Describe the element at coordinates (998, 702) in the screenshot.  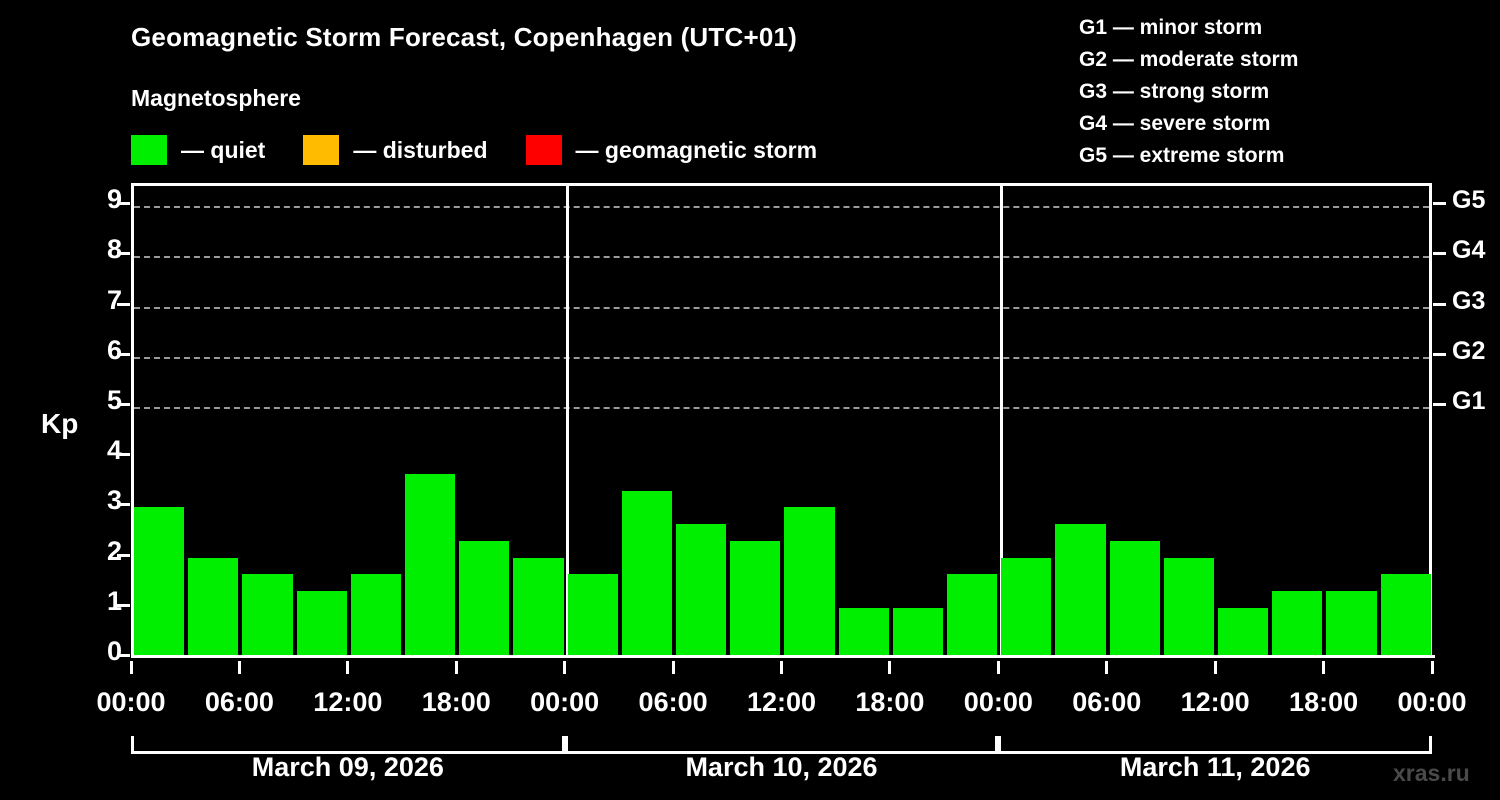
I see `x-tick-label-8: 00:00` at that location.